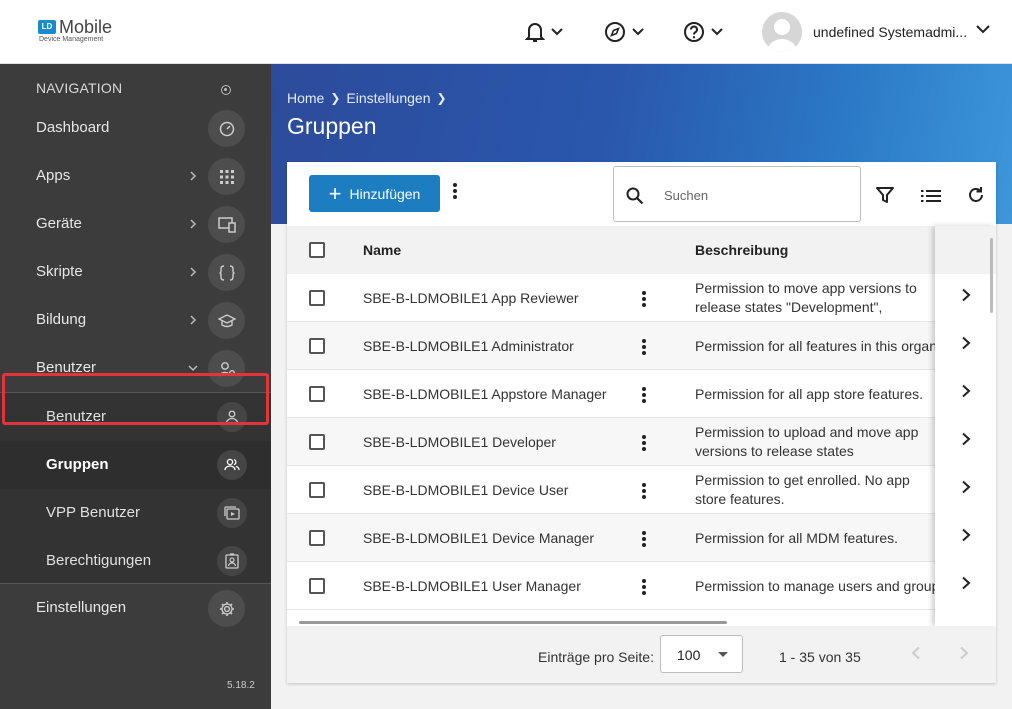  Describe the element at coordinates (815, 586) in the screenshot. I see `group-description: Permission to manage users and groups` at that location.